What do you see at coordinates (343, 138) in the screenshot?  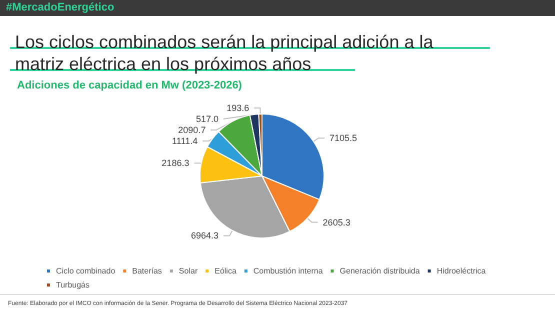 I see `data-label: 7105.5` at bounding box center [343, 138].